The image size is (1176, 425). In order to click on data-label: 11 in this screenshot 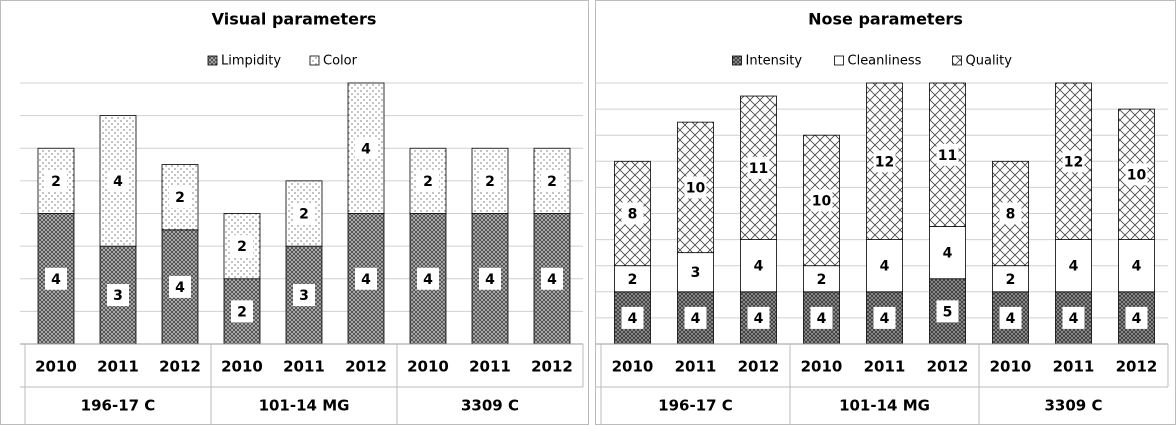, I will do `click(947, 156)`.